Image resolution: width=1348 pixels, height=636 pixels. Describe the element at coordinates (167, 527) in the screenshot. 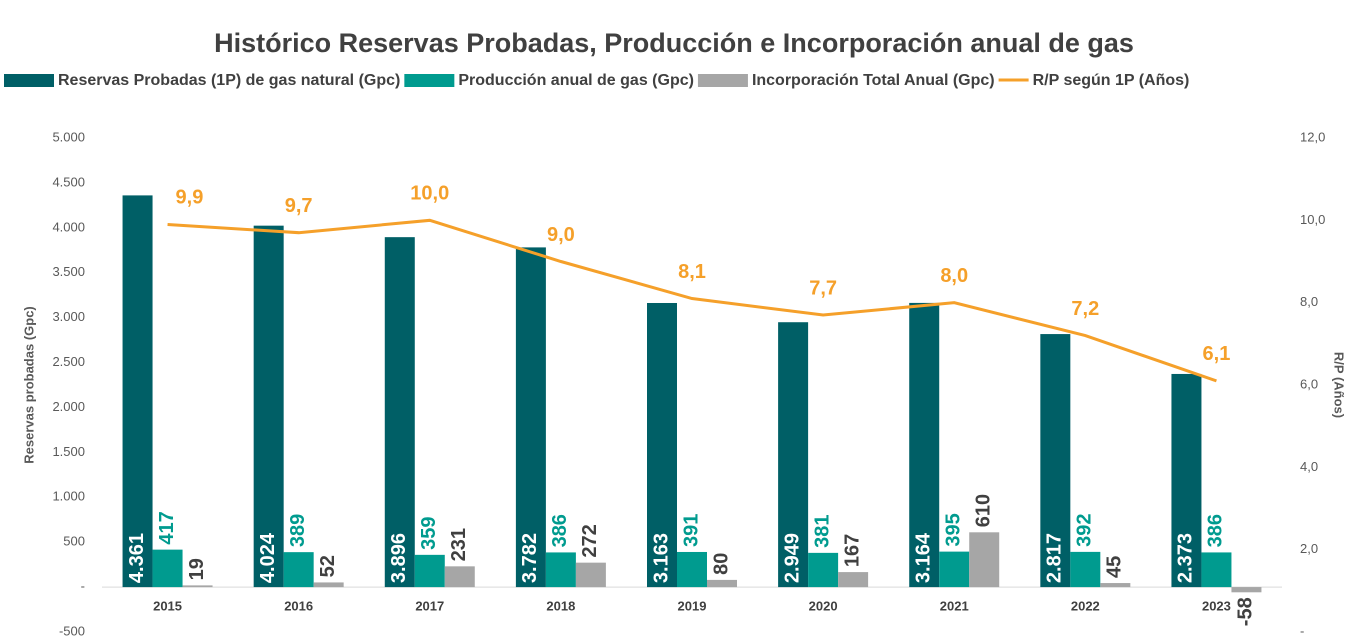

I see `data-label: 417` at that location.